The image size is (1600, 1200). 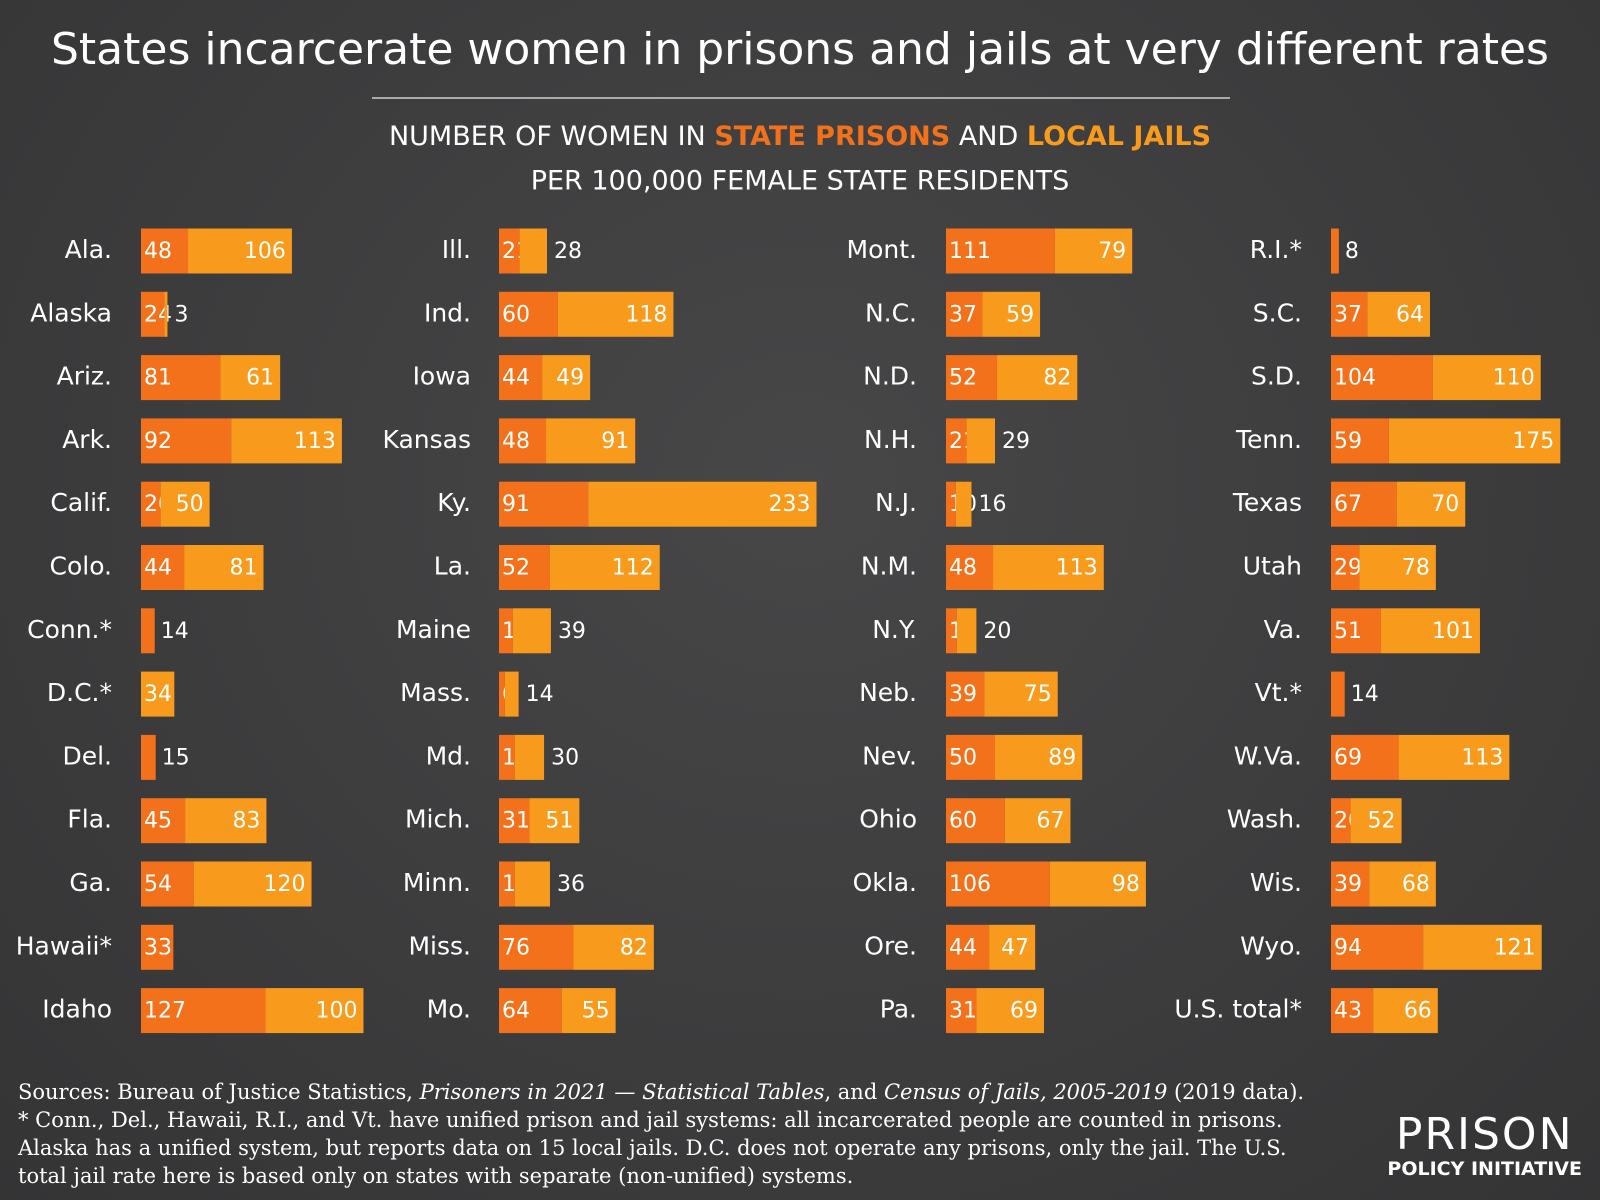 What do you see at coordinates (1276, 882) in the screenshot?
I see `category-label: Wis.` at bounding box center [1276, 882].